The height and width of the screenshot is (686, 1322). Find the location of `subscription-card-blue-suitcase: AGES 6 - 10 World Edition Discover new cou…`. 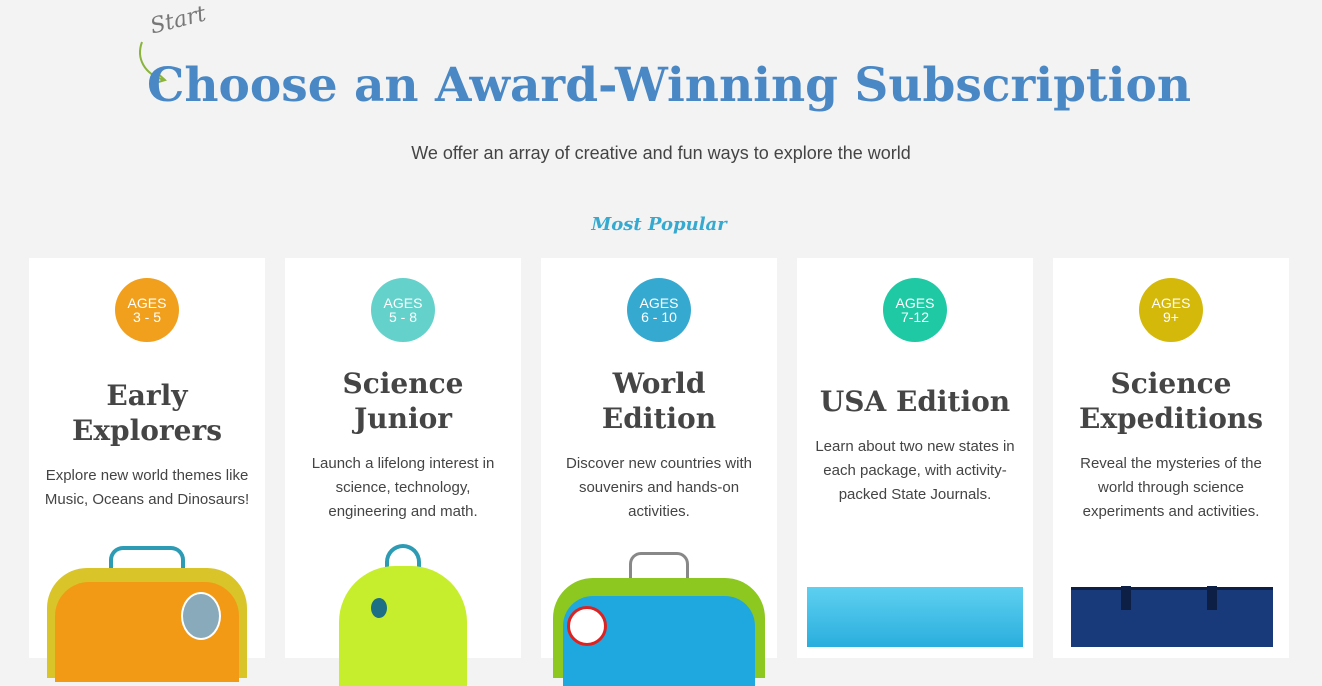

subscription-card-blue-suitcase: AGES 6 - 10 World Edition Discover new cou… is located at coordinates (659, 472).